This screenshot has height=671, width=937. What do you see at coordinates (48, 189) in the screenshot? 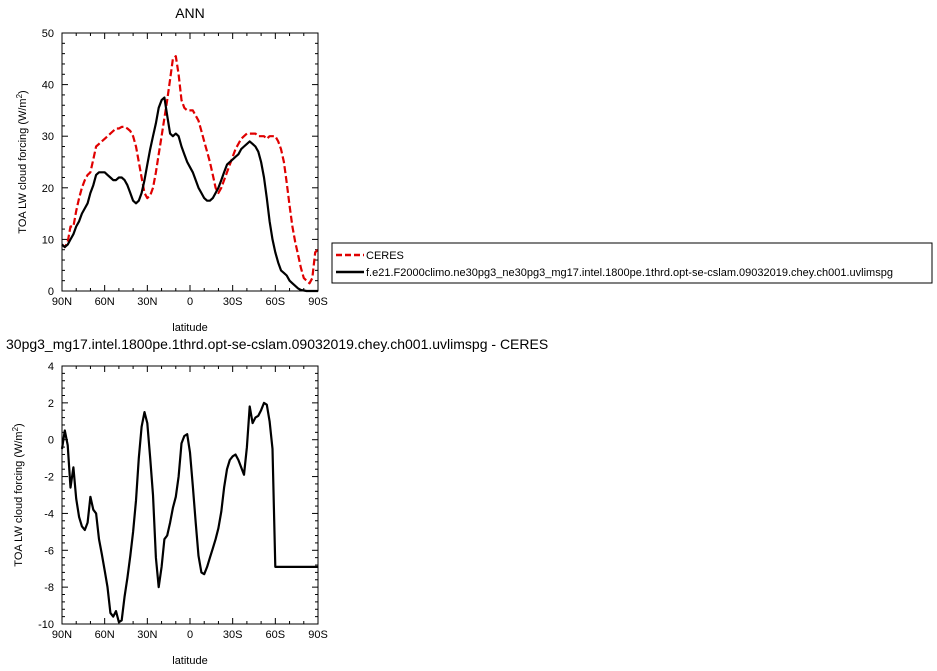
I see `top-y-tick-label: 20` at bounding box center [48, 189].